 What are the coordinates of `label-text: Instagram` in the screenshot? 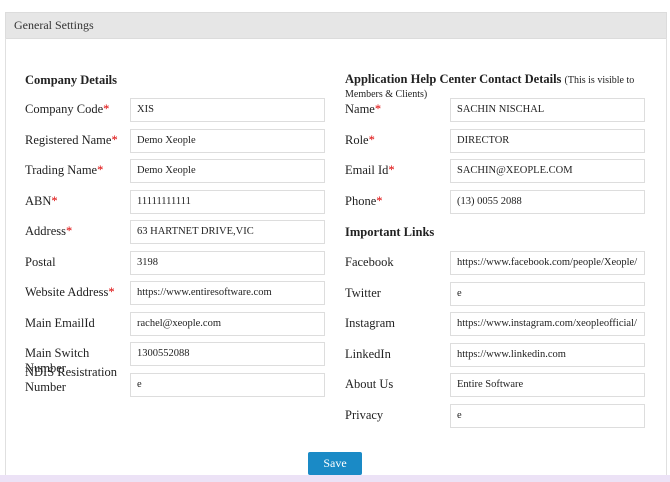 It's located at (370, 323).